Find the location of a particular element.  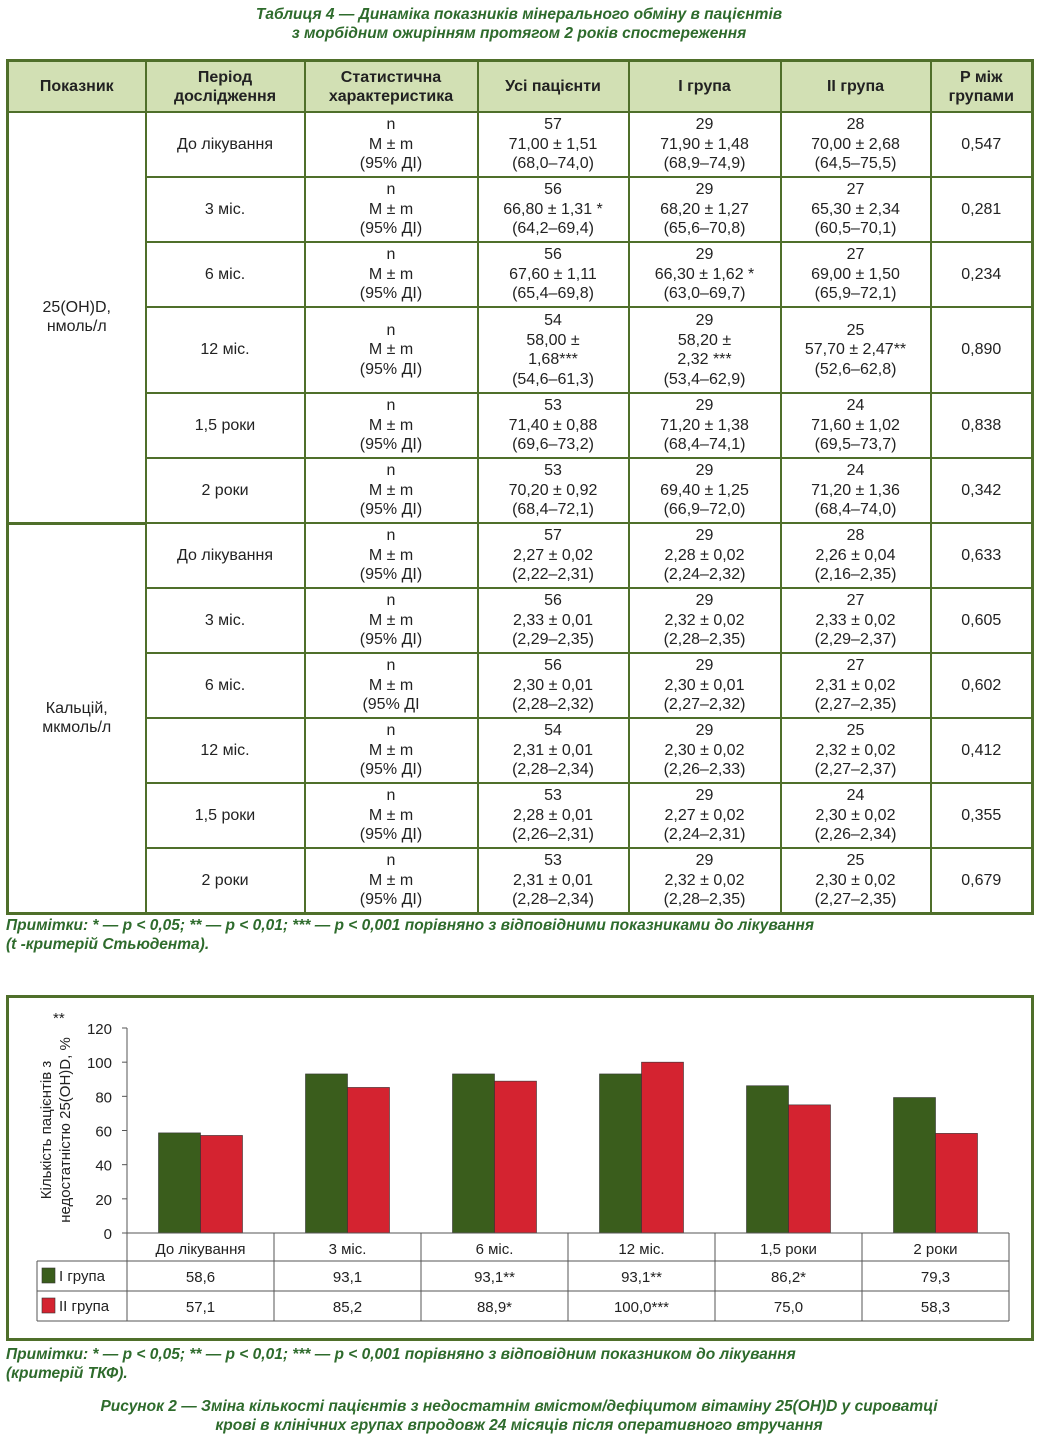

category-label: До лікування is located at coordinates (201, 1249).